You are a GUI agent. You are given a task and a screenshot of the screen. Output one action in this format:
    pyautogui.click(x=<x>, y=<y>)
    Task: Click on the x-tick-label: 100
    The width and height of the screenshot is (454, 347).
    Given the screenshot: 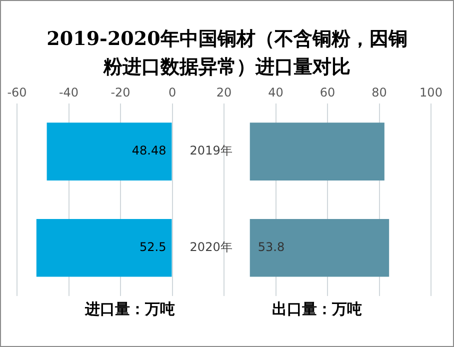 What is the action you would take?
    pyautogui.click(x=431, y=92)
    